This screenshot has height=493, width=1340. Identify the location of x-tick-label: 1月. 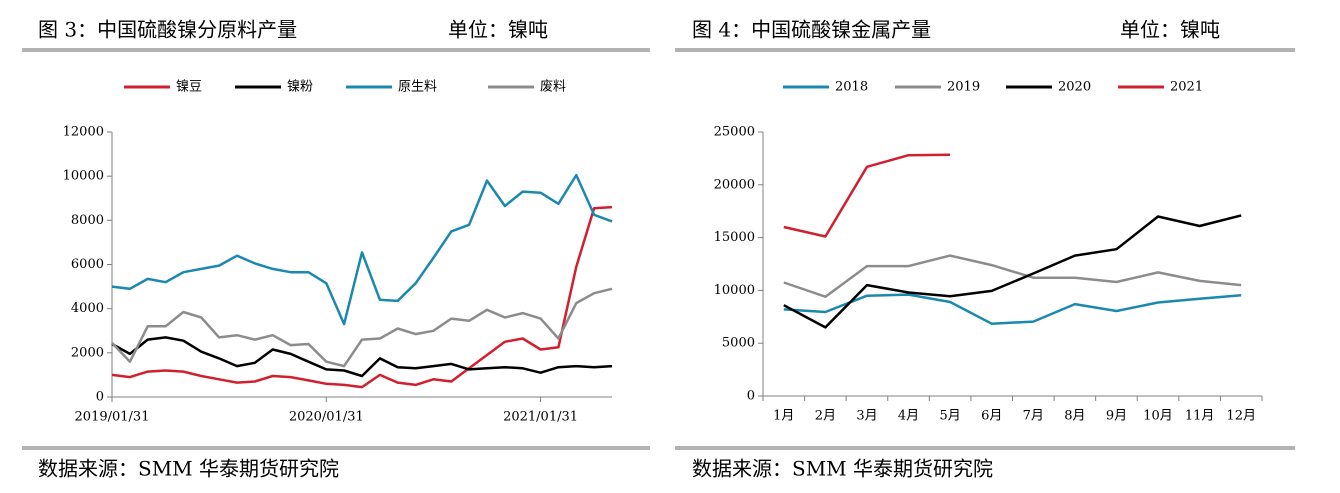
(783, 416).